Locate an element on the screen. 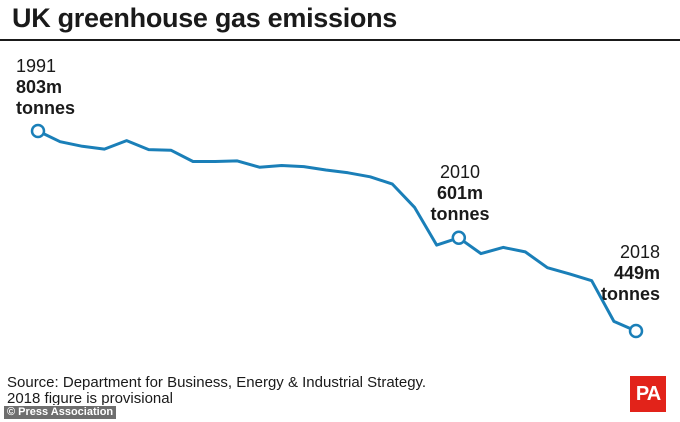  annotation-2010-year: 2010 is located at coordinates (460, 172).